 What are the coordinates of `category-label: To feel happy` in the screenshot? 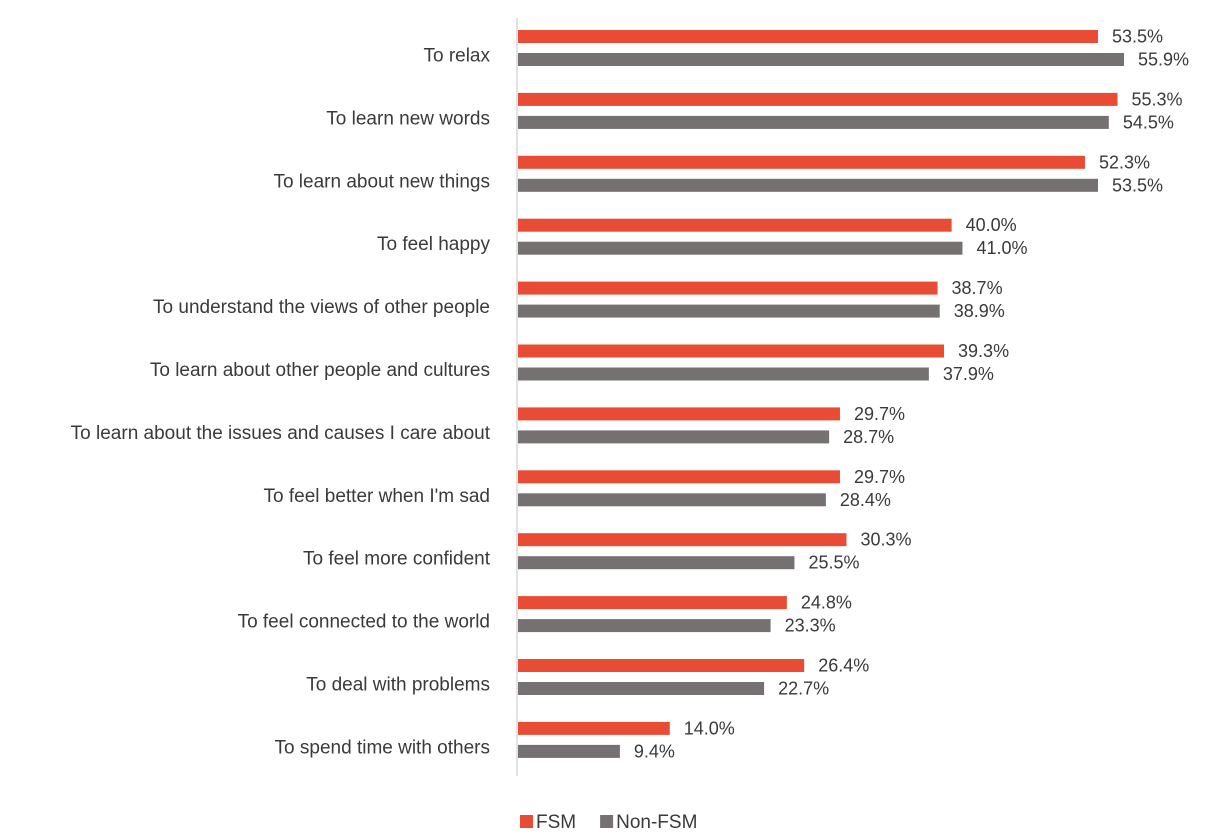 It's located at (434, 244).